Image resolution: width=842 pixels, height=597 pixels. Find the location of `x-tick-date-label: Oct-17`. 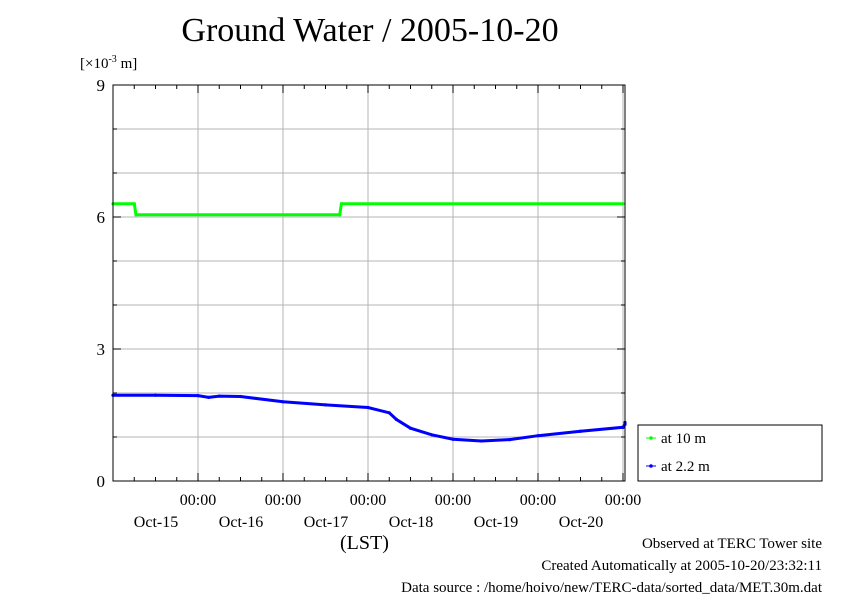

x-tick-date-label: Oct-17 is located at coordinates (326, 522).